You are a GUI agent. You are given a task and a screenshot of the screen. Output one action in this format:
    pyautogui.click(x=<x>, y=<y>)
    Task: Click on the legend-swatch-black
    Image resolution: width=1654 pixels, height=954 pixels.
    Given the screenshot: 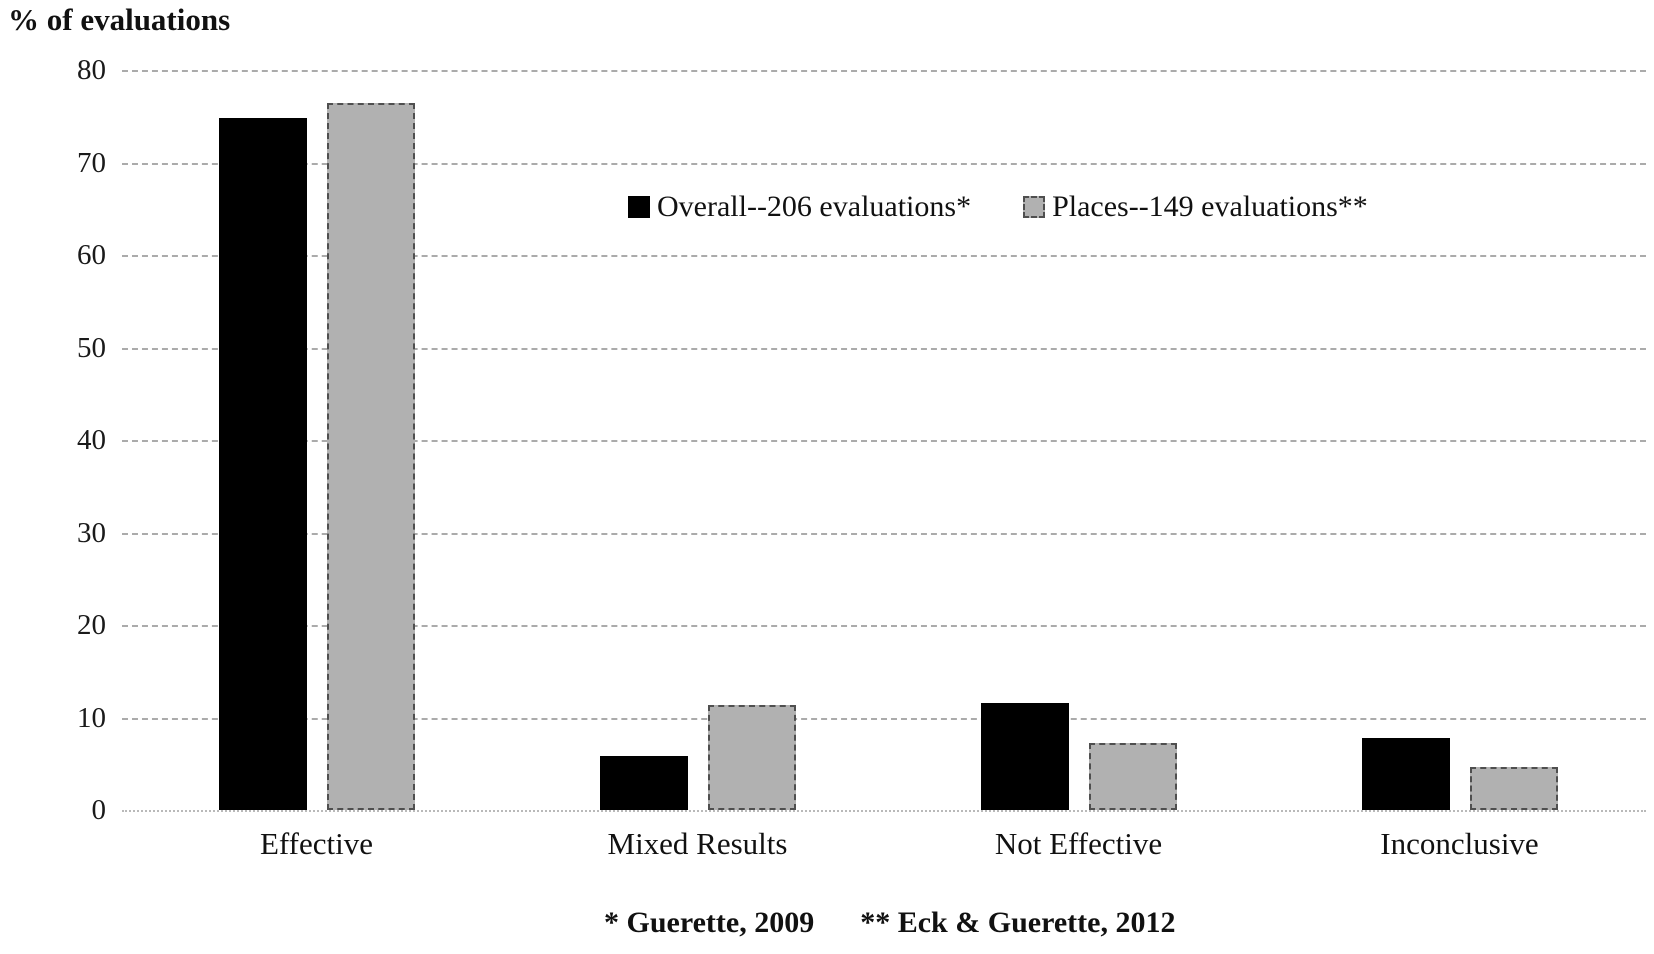 What is the action you would take?
    pyautogui.click(x=639, y=207)
    